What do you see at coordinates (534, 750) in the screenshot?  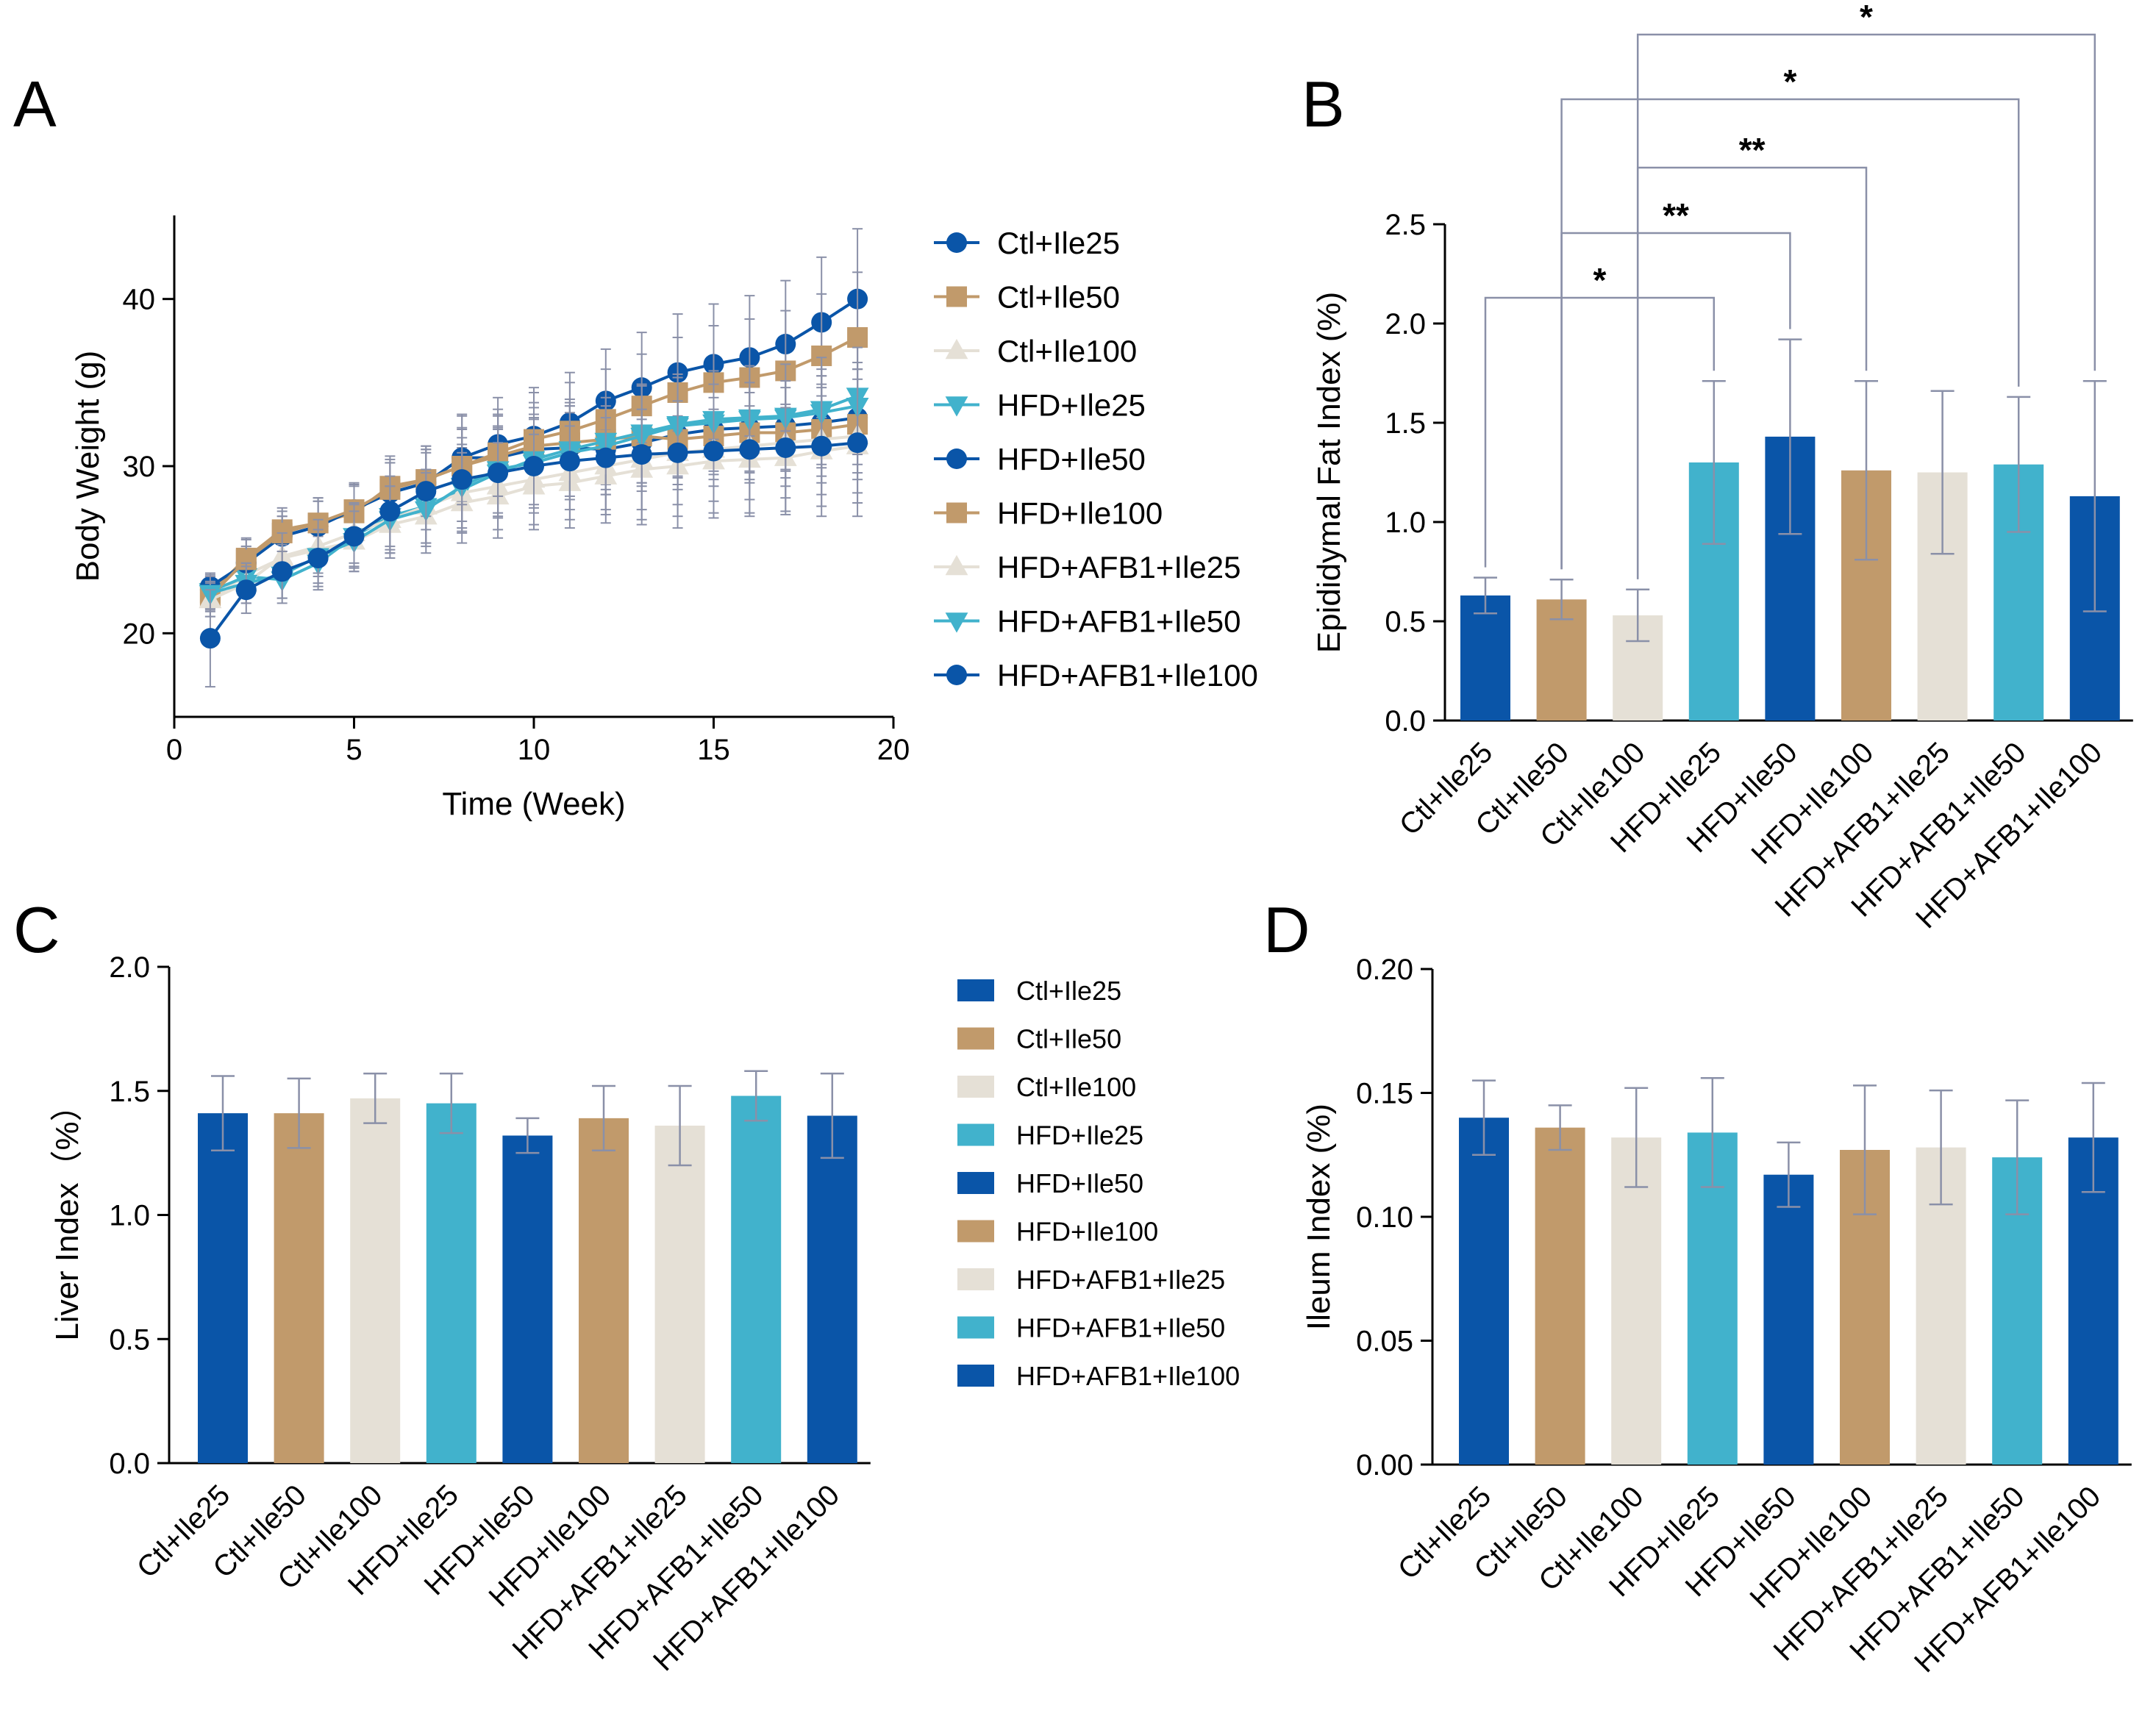 I see `x-tick-label-a: 10` at bounding box center [534, 750].